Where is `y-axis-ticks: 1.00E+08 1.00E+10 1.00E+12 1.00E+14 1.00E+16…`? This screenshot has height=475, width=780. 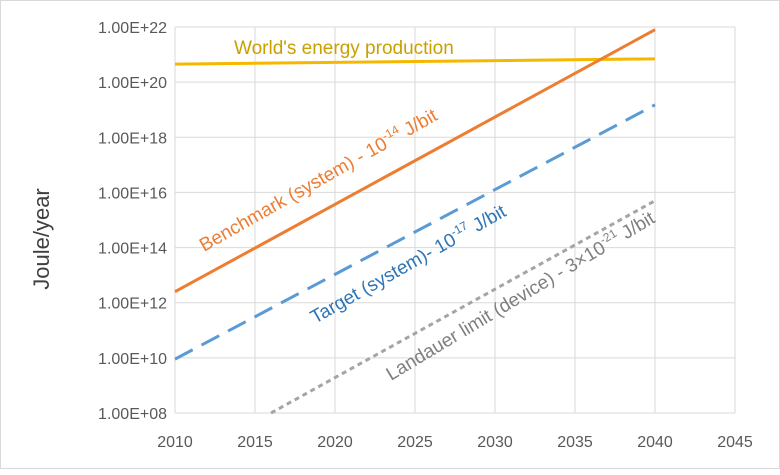
y-axis-ticks: 1.00E+08 1.00E+10 1.00E+12 1.00E+14 1.00E+16… is located at coordinates (132, 221).